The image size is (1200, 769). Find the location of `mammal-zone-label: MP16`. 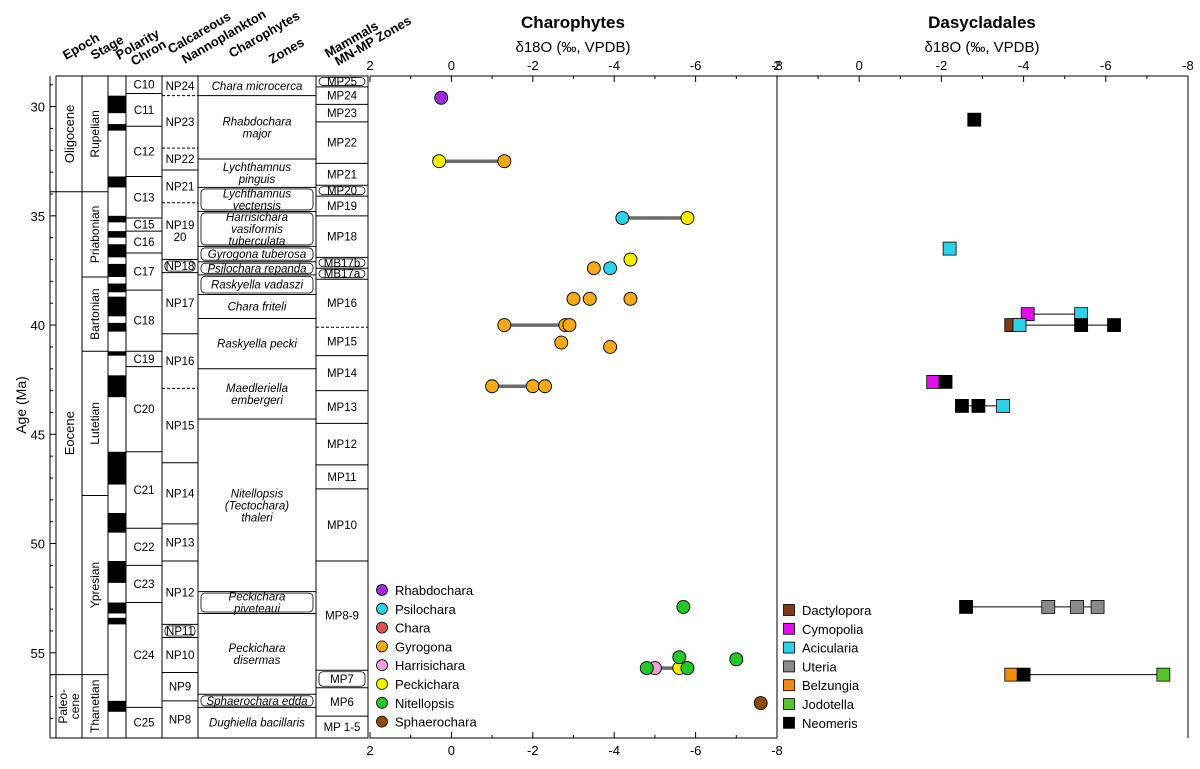

mammal-zone-label: MP16 is located at coordinates (342, 304).